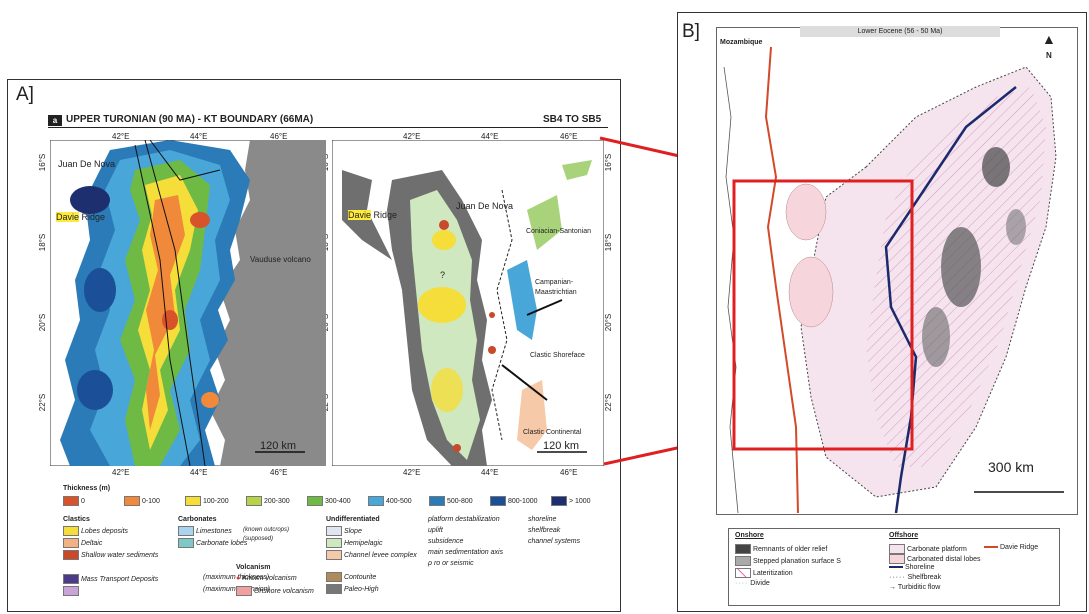 The width and height of the screenshot is (1089, 614). I want to click on clastics-title: Clastics, so click(76, 519).